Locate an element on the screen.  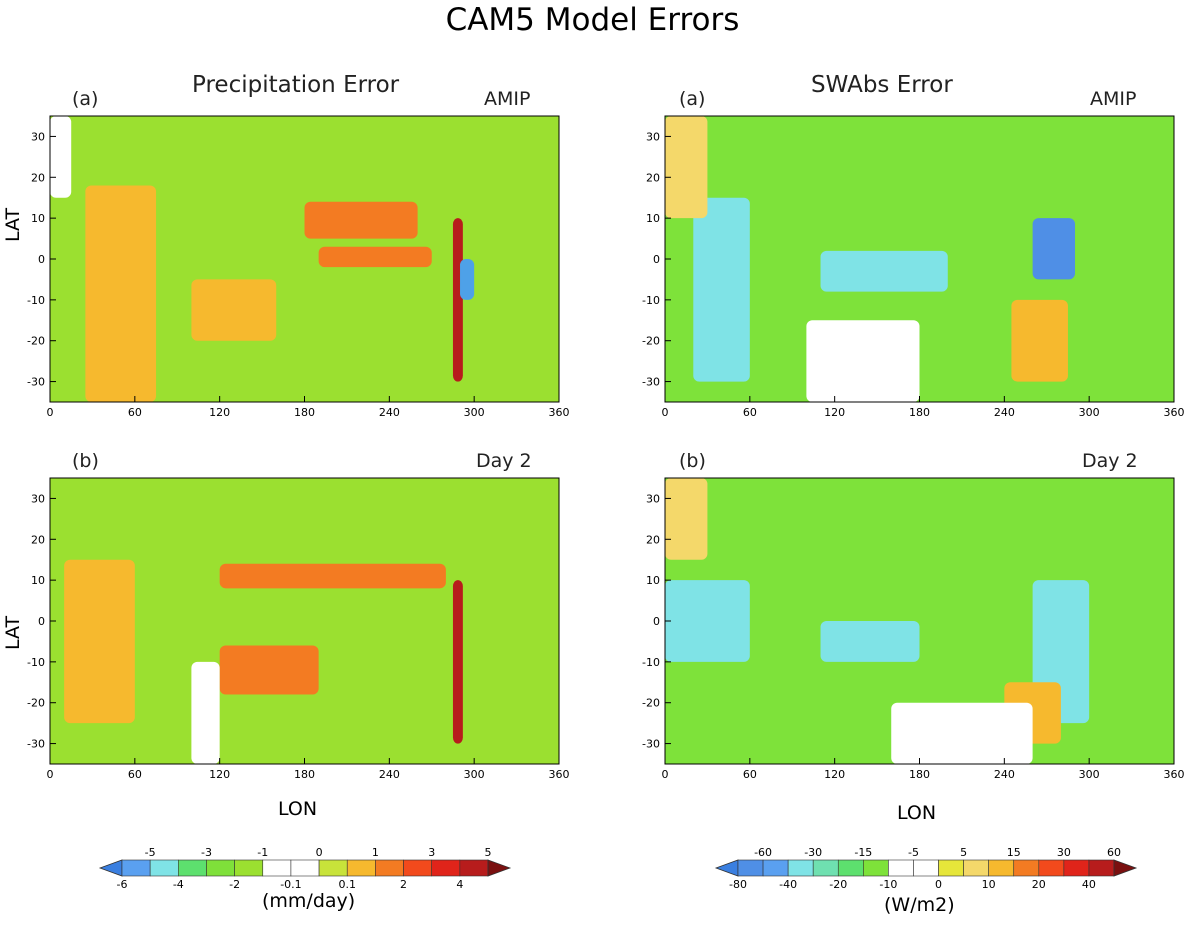
precip-colorbar: -6 -5 -4 -3 -2 -1 -0.1 0 0.1 1 2 3 4 5 is located at coordinates (305, 868).